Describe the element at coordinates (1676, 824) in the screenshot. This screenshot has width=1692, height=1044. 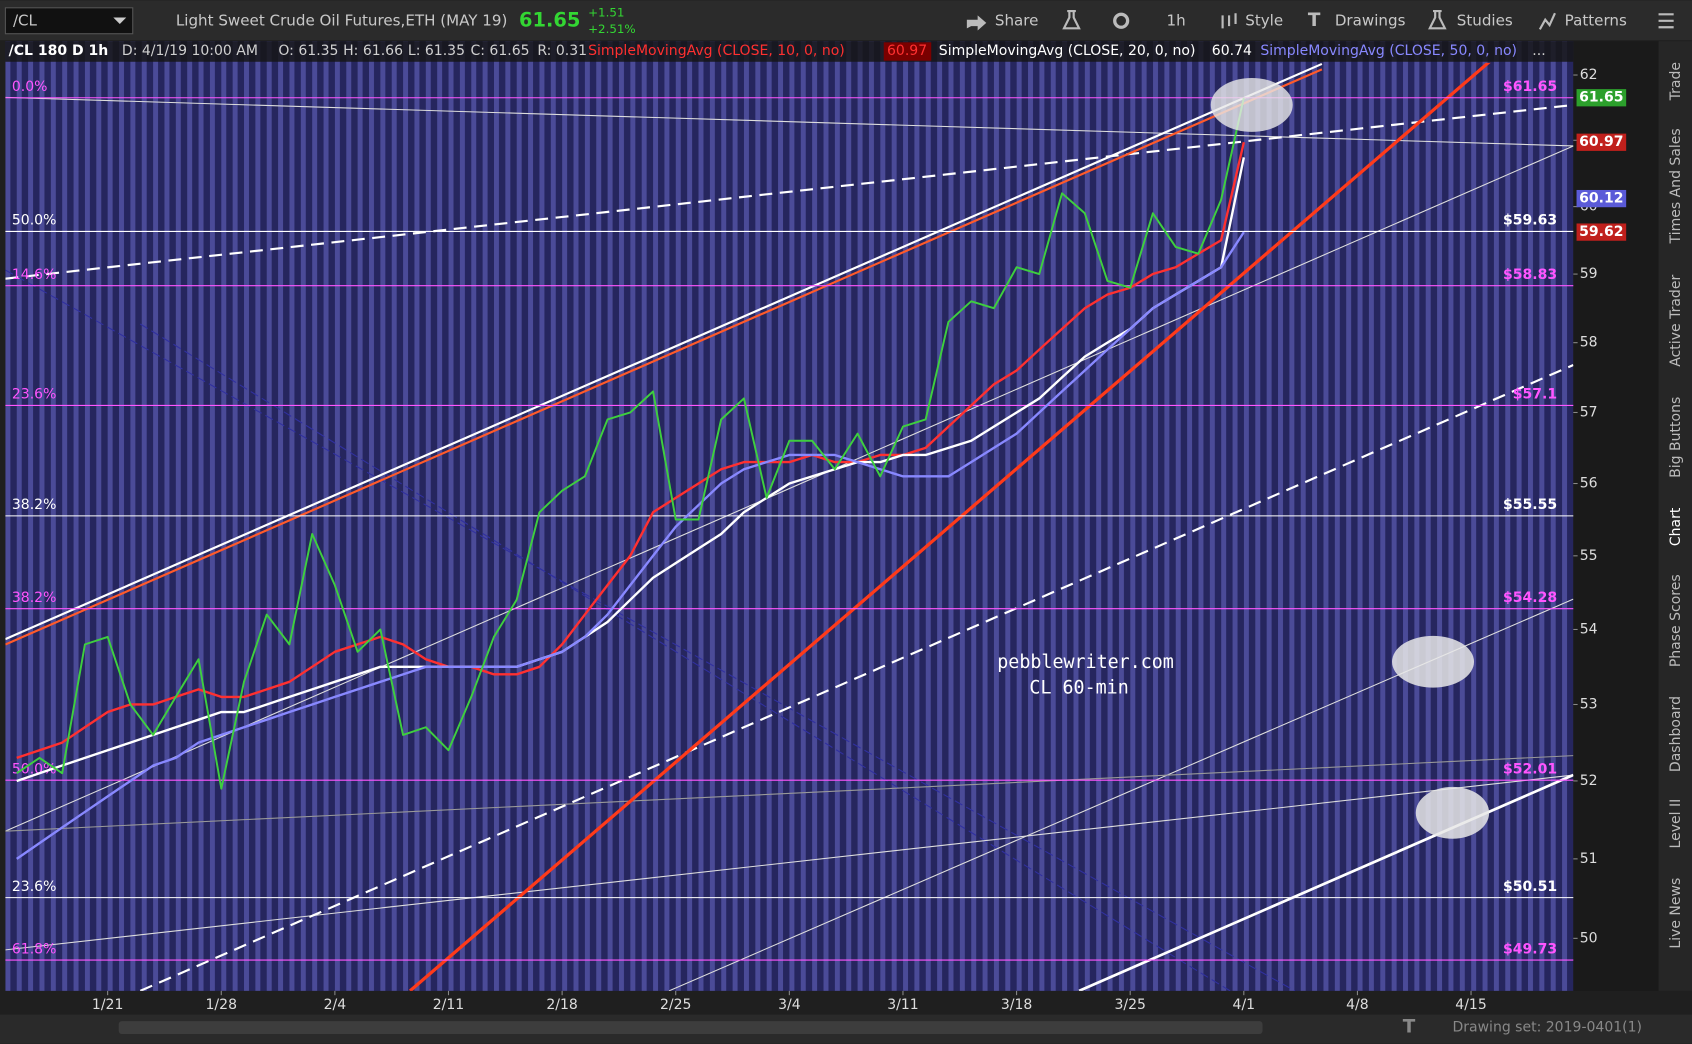
I see `side-tab: Level II` at that location.